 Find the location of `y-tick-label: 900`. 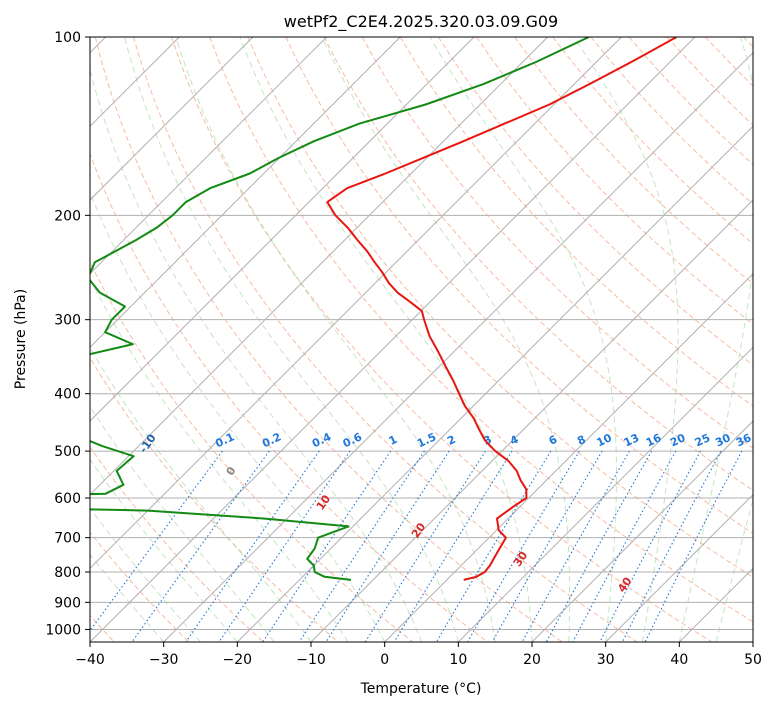

y-tick-label: 900 is located at coordinates (67, 603).